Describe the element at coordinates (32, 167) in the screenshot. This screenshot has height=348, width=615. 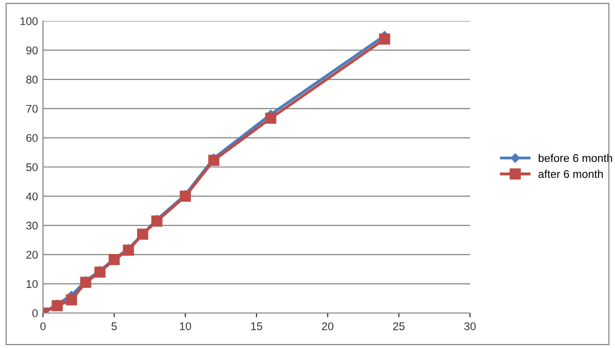
I see `y-tick-label: 50` at that location.